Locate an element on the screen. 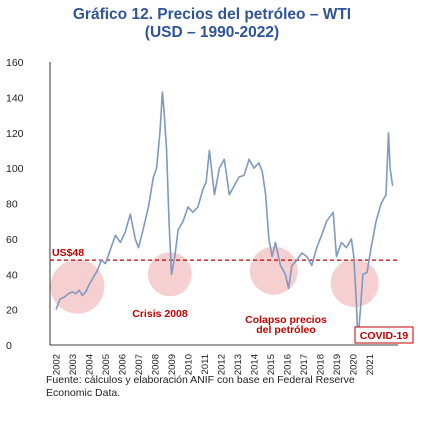 The image size is (424, 439). y-tick-label: 40 is located at coordinates (12, 275).